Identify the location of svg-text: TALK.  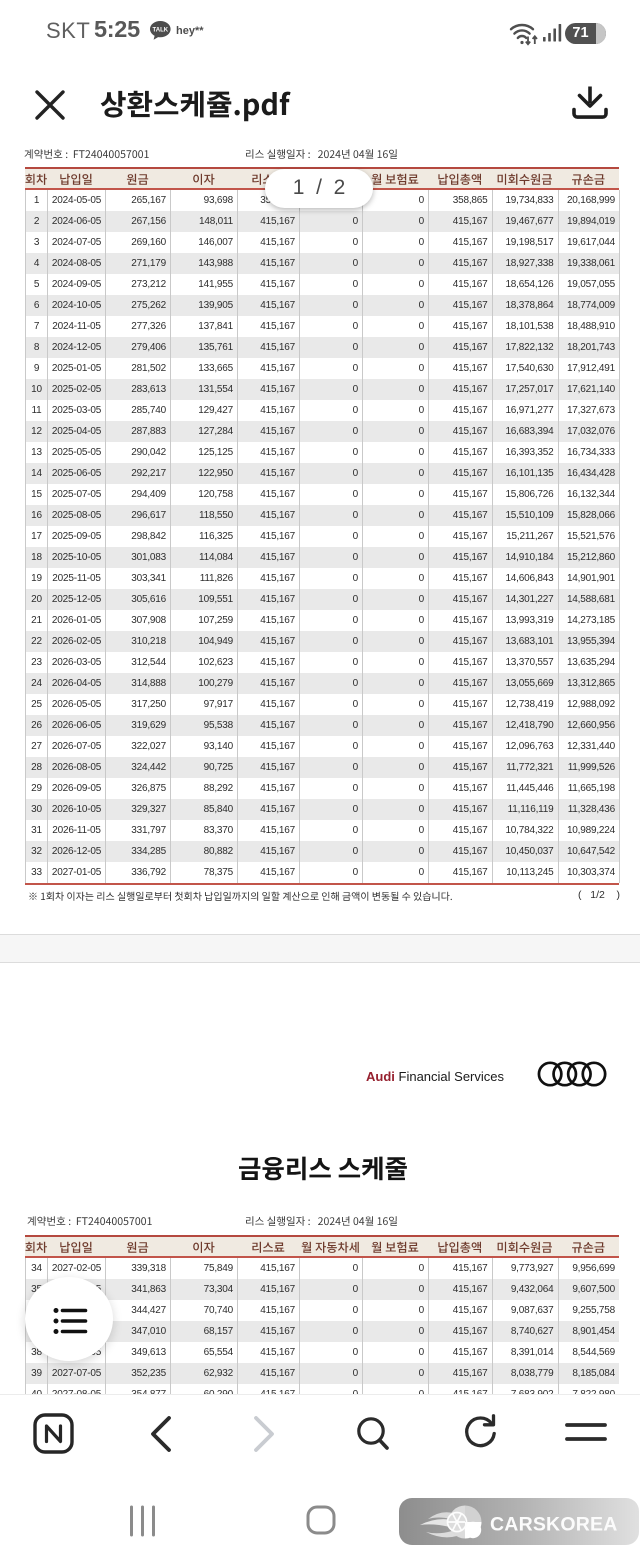
(161, 31).